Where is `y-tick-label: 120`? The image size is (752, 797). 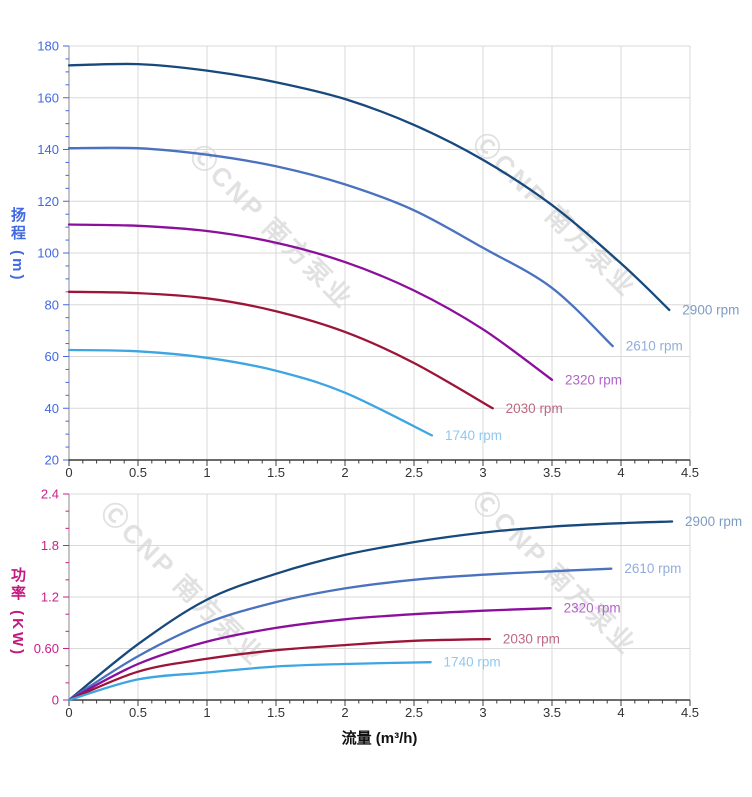 y-tick-label: 120 is located at coordinates (48, 201).